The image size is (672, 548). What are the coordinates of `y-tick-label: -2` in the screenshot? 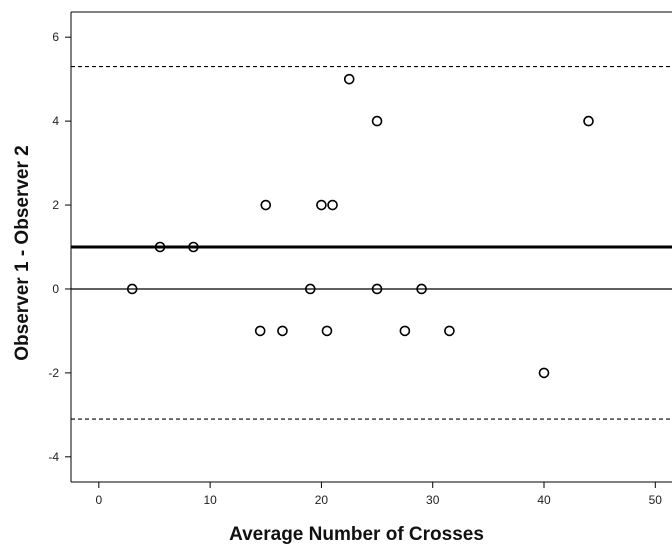 It's located at (53, 373).